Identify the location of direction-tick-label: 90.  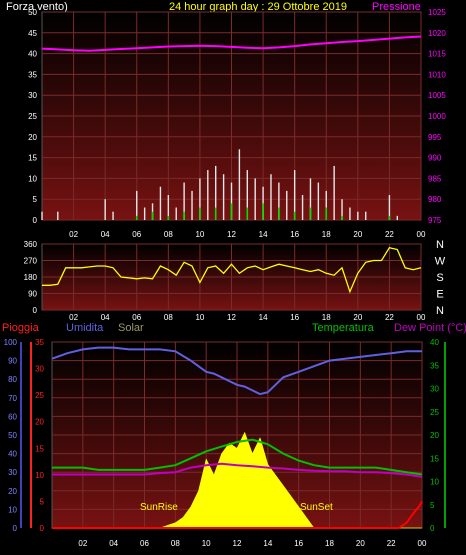
(32, 294).